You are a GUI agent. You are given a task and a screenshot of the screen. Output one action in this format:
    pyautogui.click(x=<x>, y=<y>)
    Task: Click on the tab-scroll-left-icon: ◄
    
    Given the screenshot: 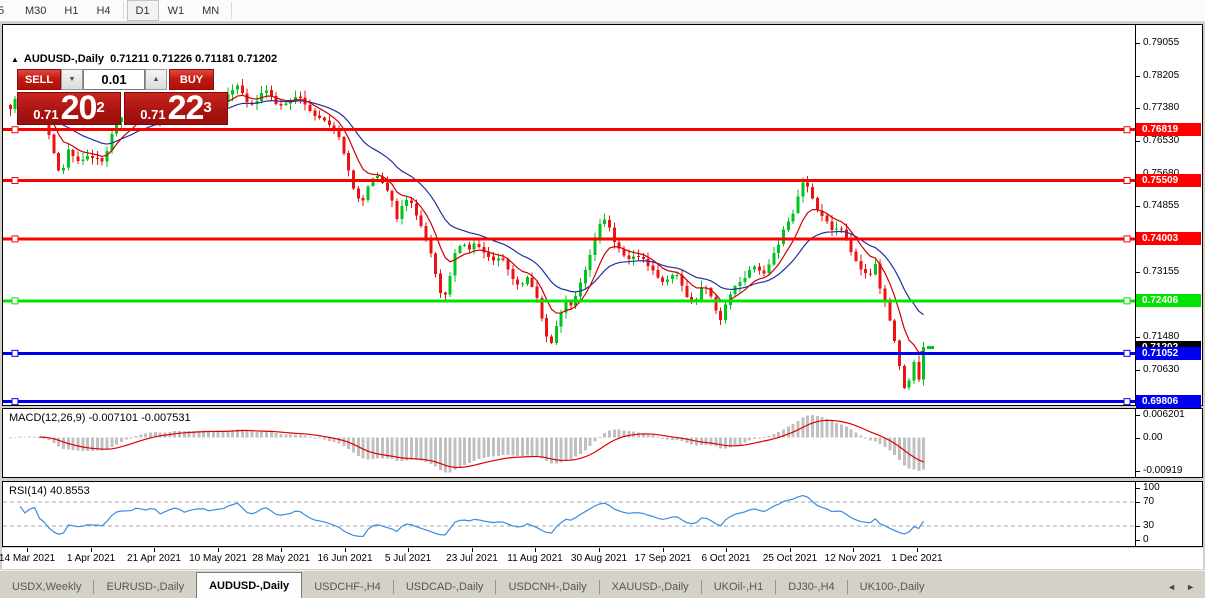 What is the action you would take?
    pyautogui.click(x=1172, y=587)
    